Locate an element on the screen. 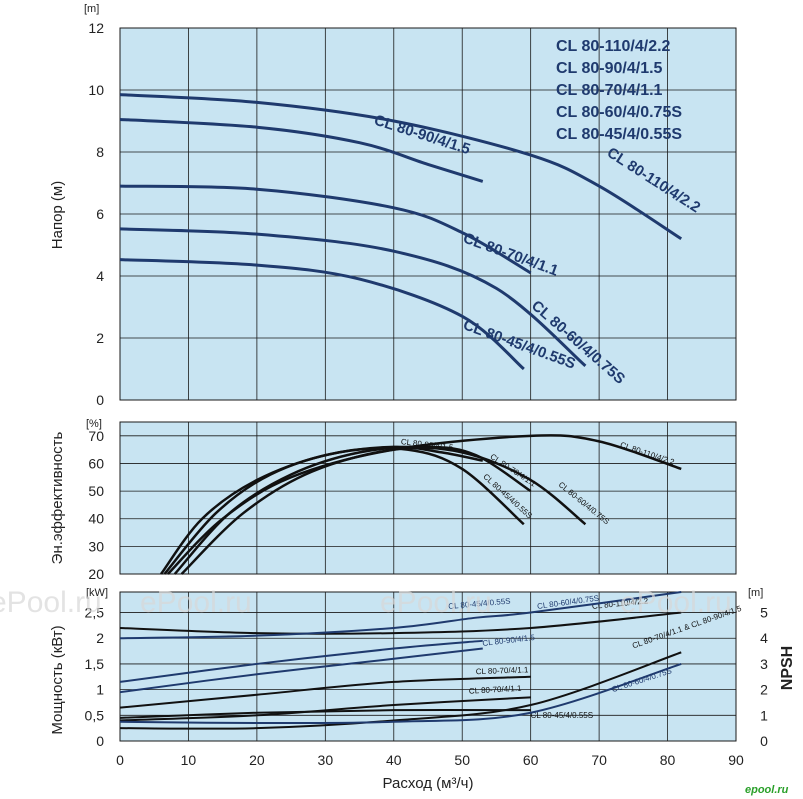 The width and height of the screenshot is (803, 799). y-tick-label: 8 is located at coordinates (100, 152).